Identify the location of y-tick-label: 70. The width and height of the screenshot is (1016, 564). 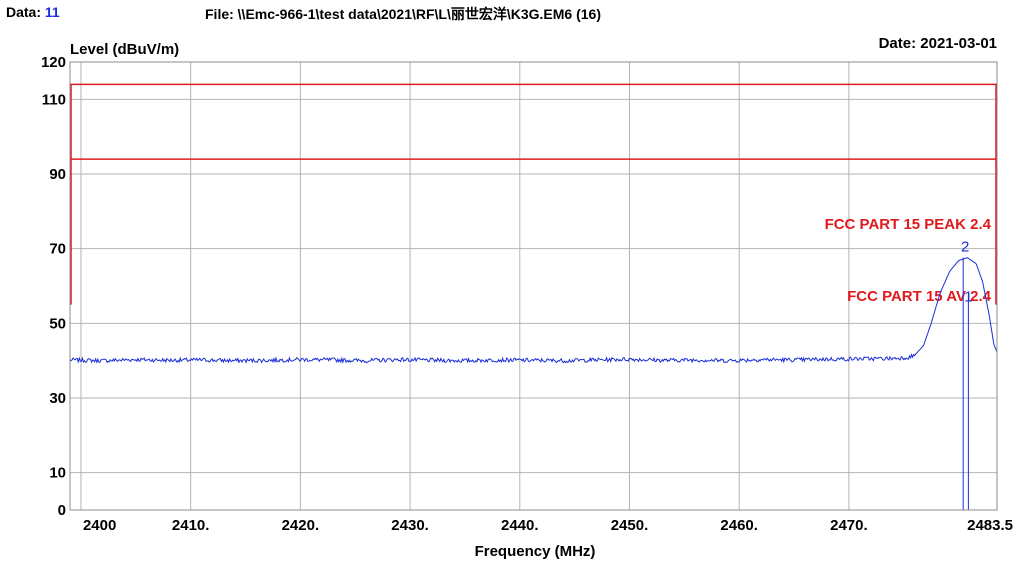
(57, 249).